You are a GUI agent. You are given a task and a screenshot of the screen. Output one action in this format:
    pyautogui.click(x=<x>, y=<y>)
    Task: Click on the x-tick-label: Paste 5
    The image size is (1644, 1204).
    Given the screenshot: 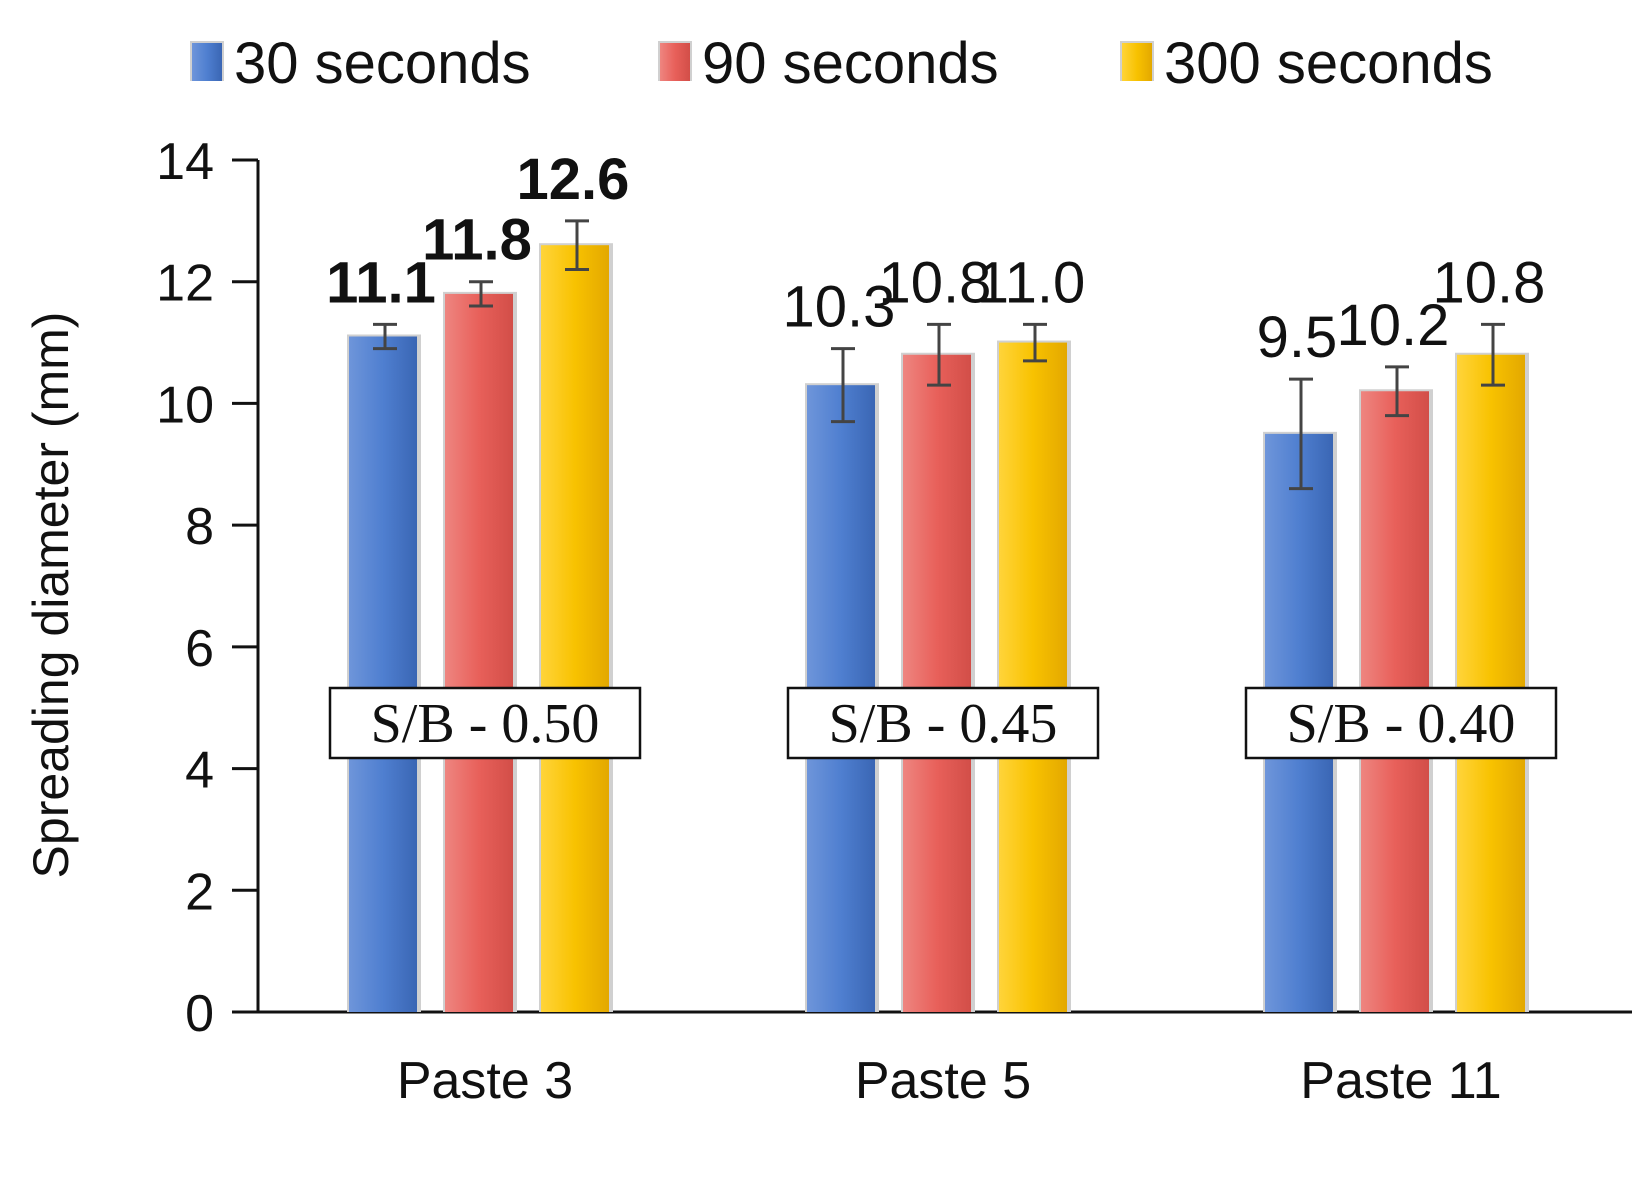 What is the action you would take?
    pyautogui.click(x=943, y=1081)
    